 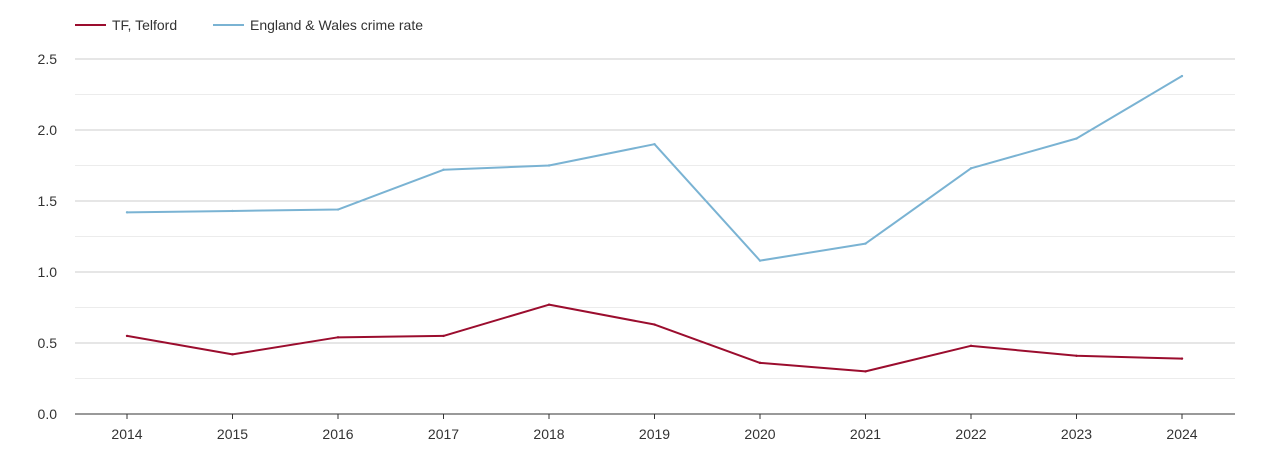 What do you see at coordinates (1076, 355) in the screenshot?
I see `data-point-telford-2023` at bounding box center [1076, 355].